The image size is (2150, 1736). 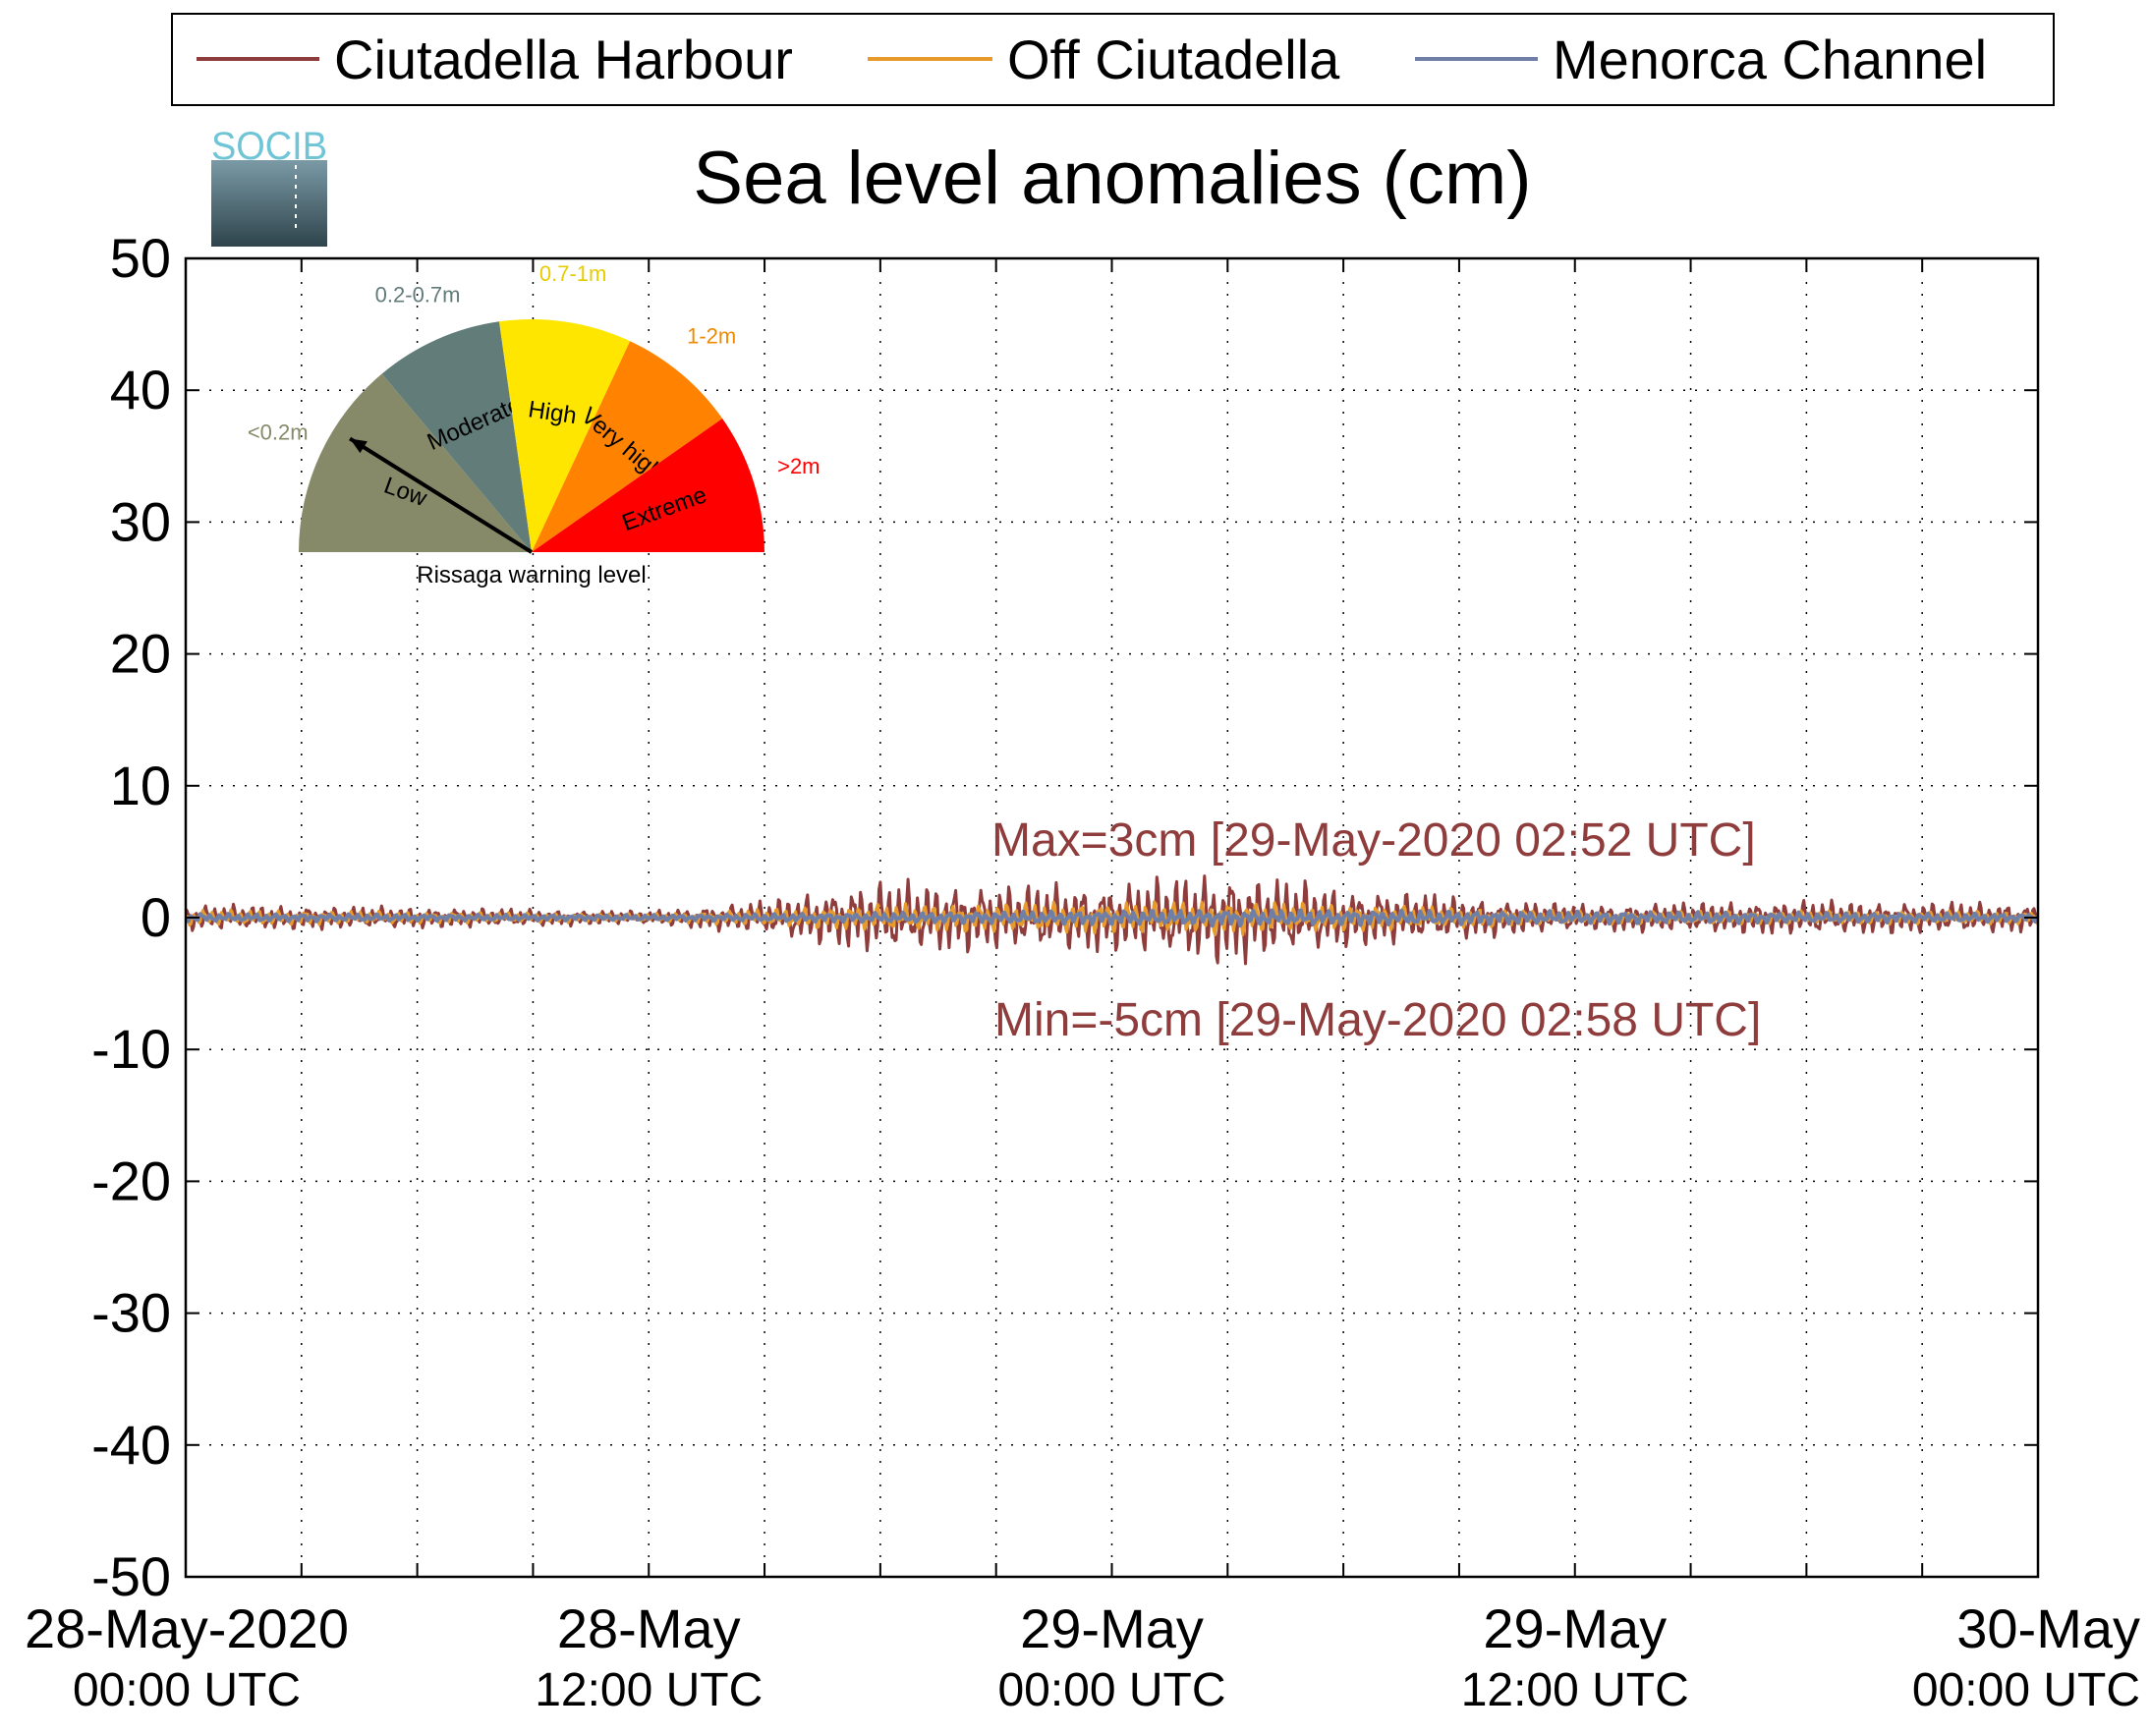 What do you see at coordinates (187, 1628) in the screenshot?
I see `x-tick-label-date: 28-May-2020` at bounding box center [187, 1628].